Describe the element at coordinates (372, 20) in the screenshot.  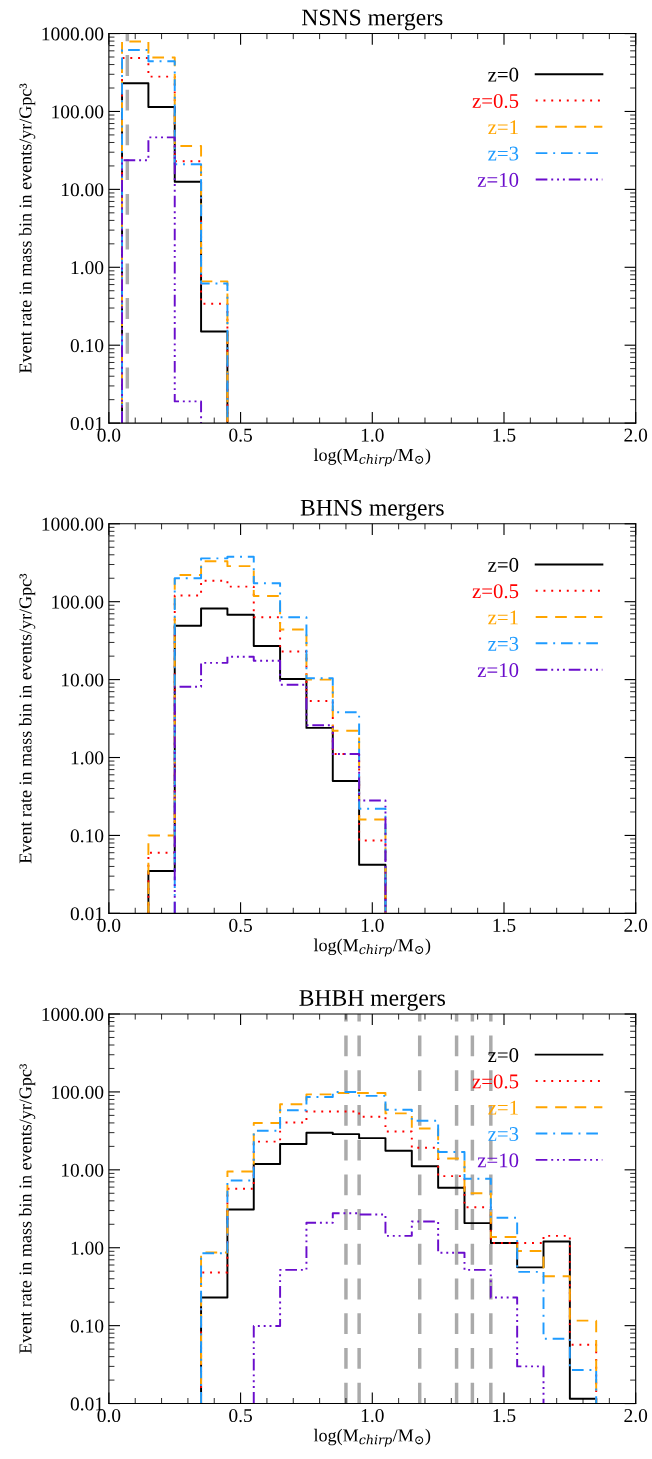
I see `chart-title: NSNS mergers` at that location.